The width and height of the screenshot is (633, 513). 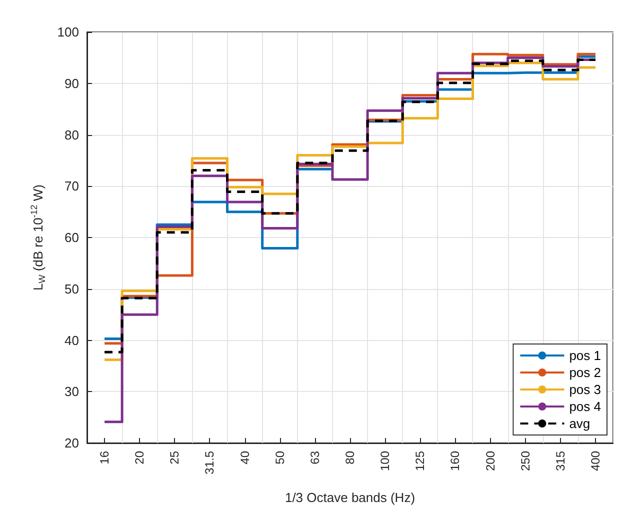 I want to click on legend-label: pos 1, so click(x=585, y=355).